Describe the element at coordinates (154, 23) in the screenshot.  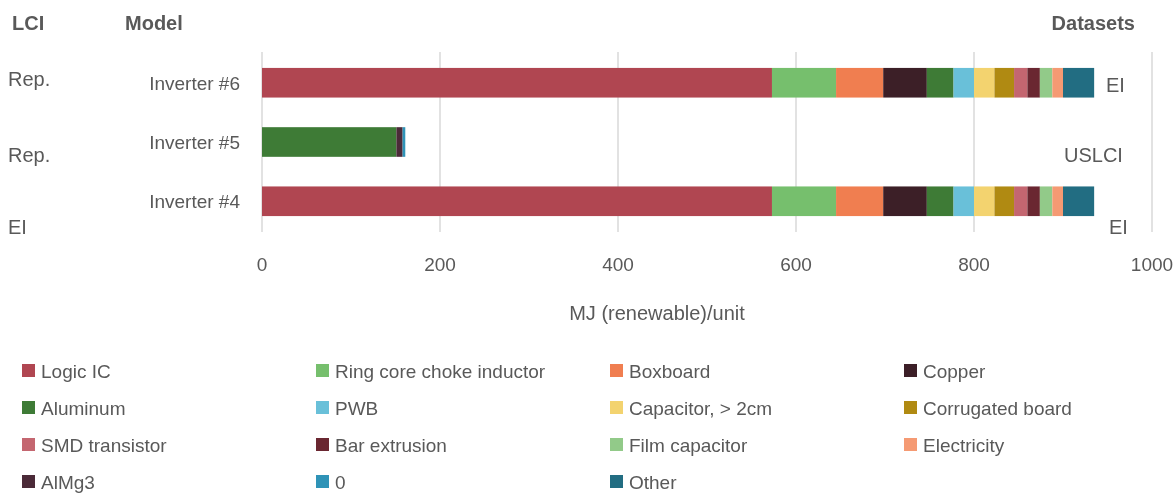
I see `text: Model` at that location.